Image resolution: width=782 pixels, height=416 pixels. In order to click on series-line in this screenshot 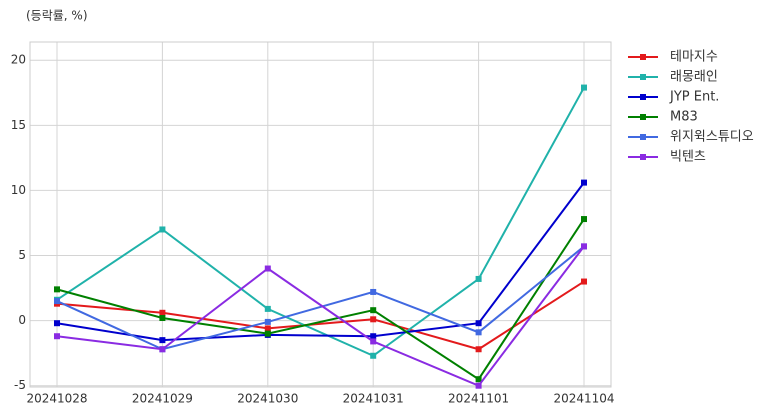, I will do `click(320, 315)`.